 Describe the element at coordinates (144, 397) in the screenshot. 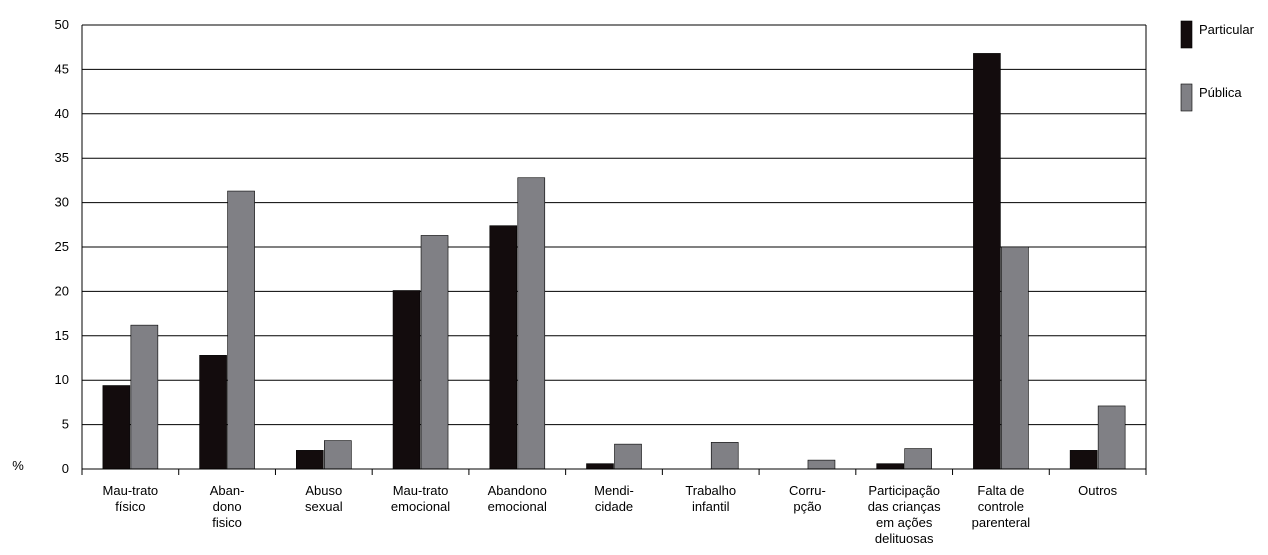

I see `bar-pública-0` at that location.